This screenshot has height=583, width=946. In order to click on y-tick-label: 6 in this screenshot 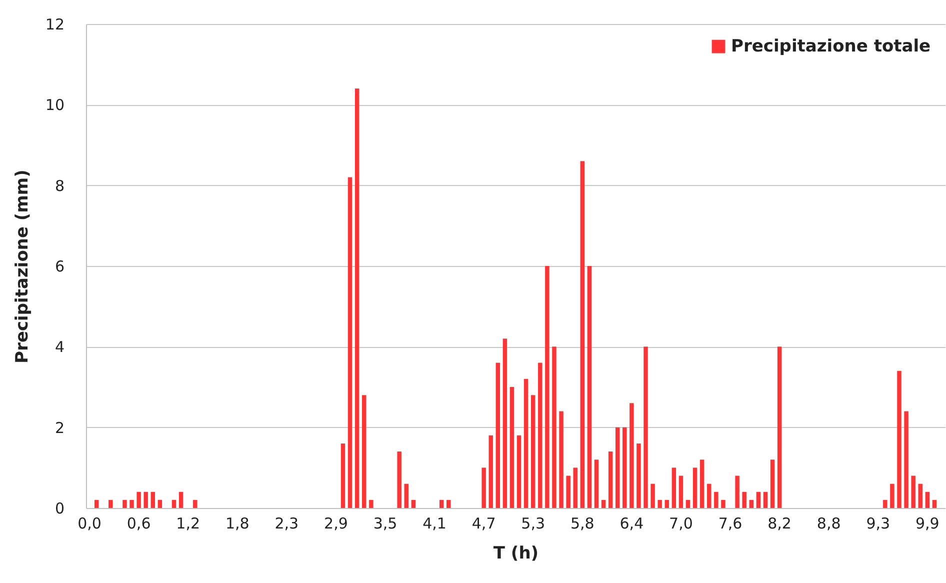, I will do `click(59, 267)`.